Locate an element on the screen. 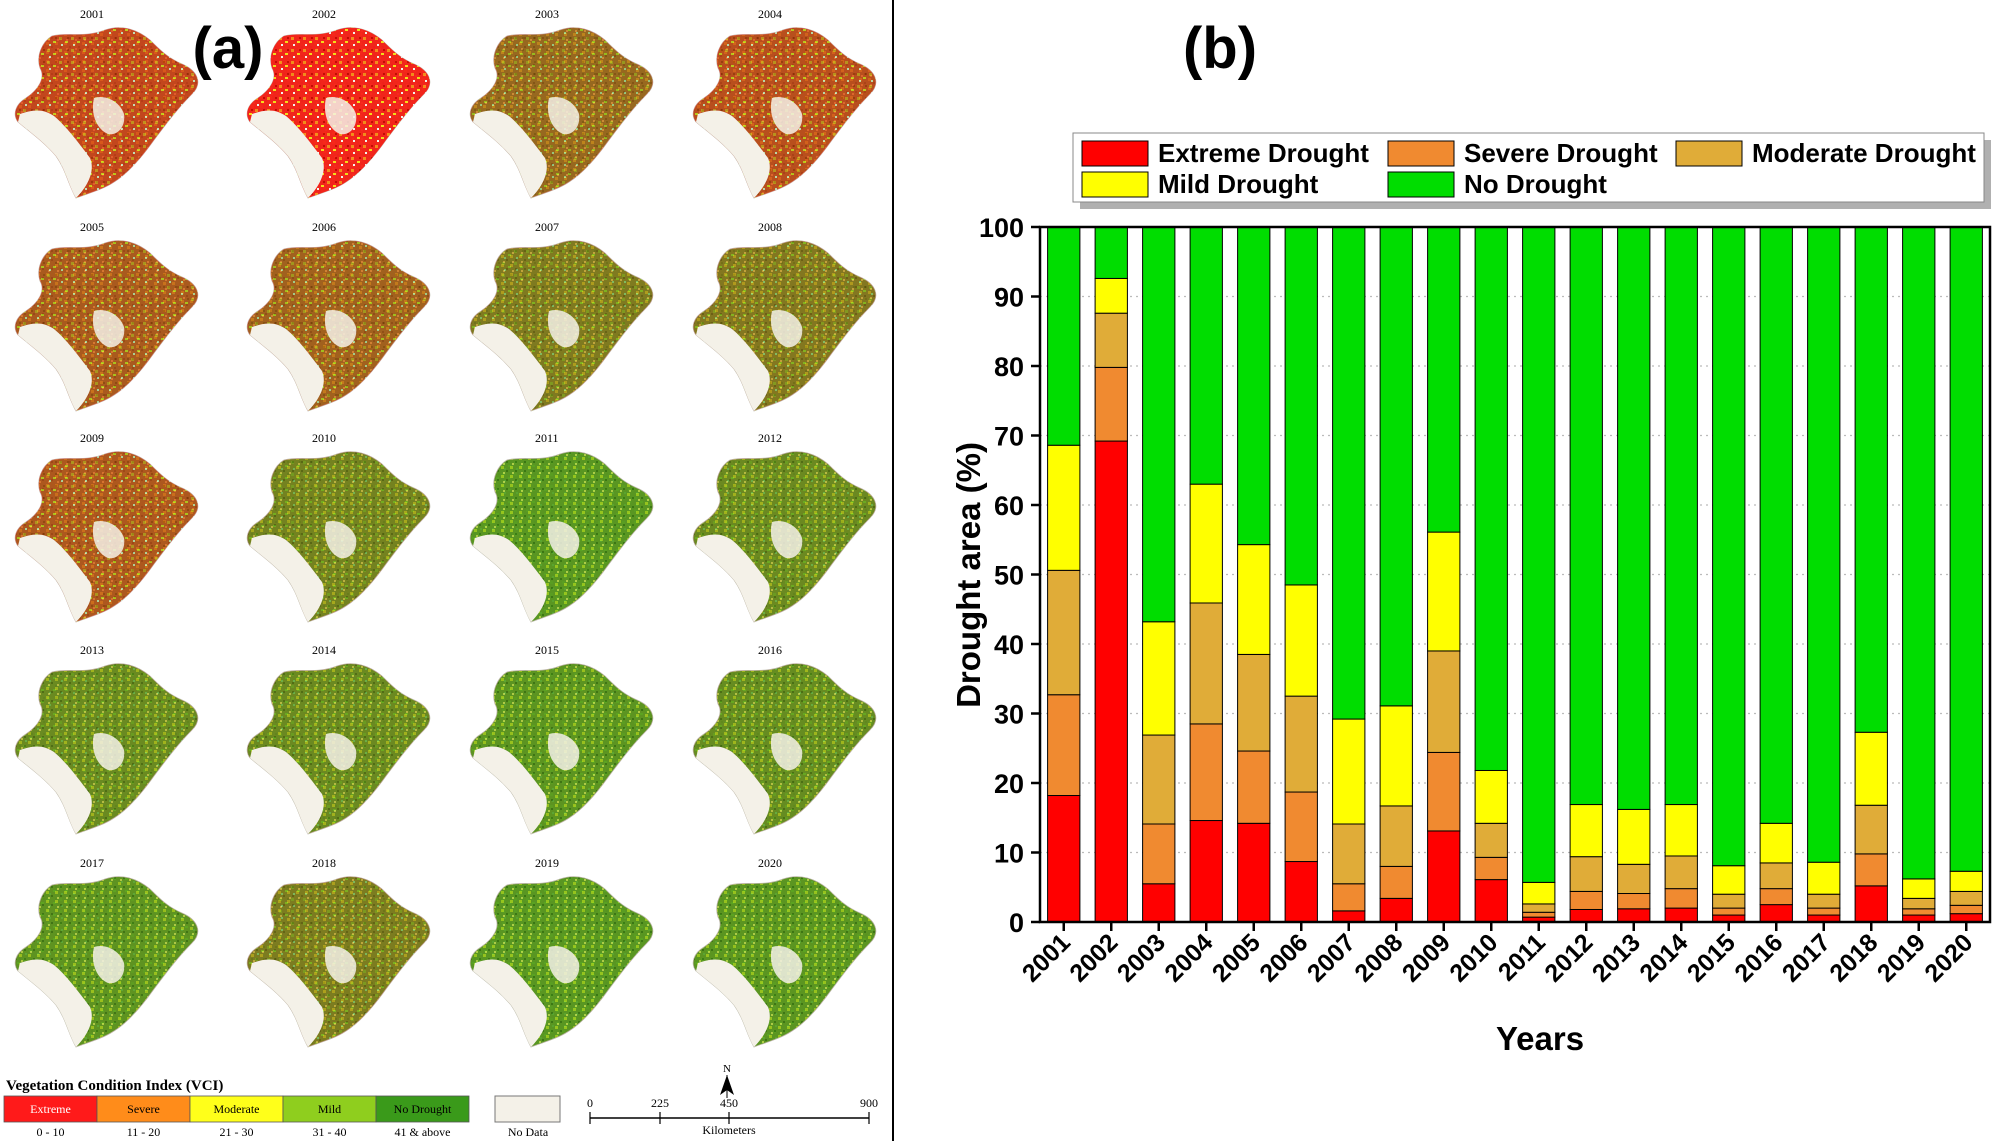 The image size is (2008, 1141). bar-mild-drought-2008 is located at coordinates (1396, 756).